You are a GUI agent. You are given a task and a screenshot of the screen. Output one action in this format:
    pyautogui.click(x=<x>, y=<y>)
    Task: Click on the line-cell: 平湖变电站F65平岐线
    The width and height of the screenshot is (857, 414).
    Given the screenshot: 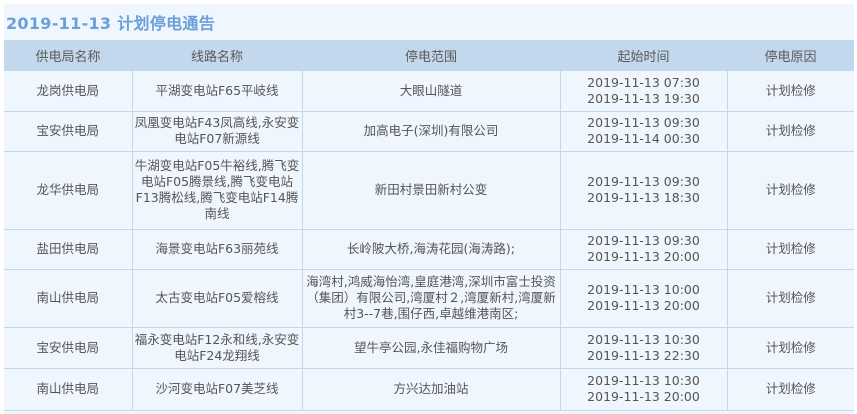 What is the action you would take?
    pyautogui.click(x=217, y=91)
    